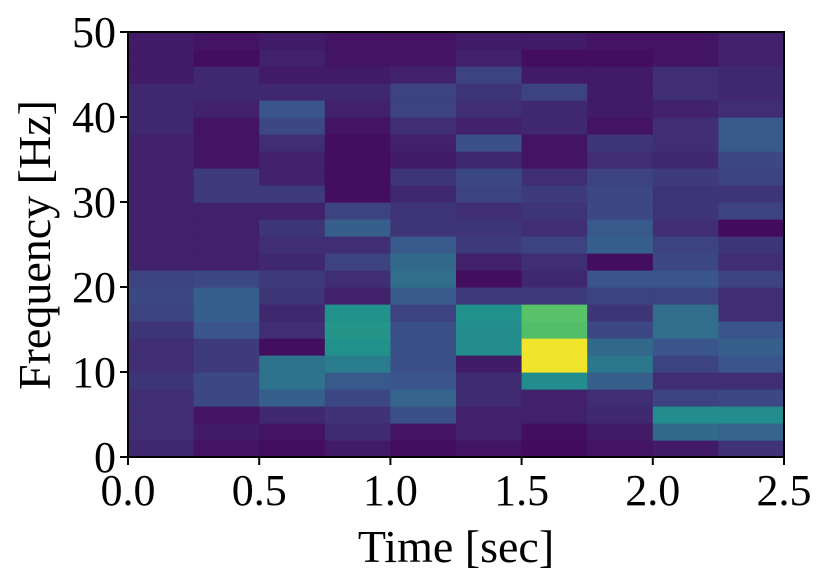  I want to click on x-tick-label: 0.5, so click(259, 490).